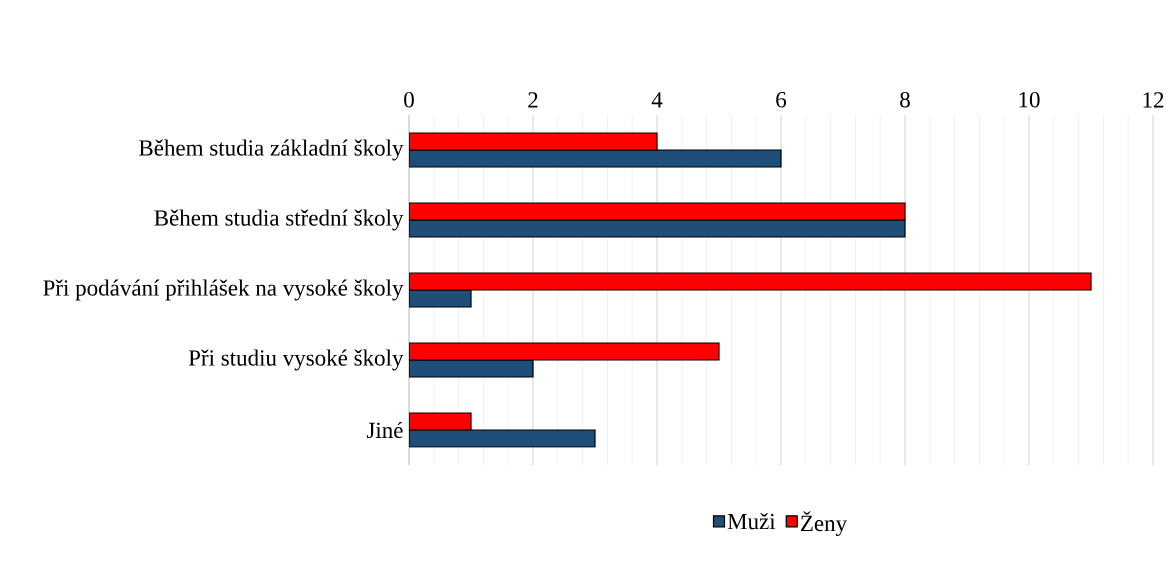  What do you see at coordinates (271, 150) in the screenshot?
I see `y-tick-label: Během studia základní školy` at bounding box center [271, 150].